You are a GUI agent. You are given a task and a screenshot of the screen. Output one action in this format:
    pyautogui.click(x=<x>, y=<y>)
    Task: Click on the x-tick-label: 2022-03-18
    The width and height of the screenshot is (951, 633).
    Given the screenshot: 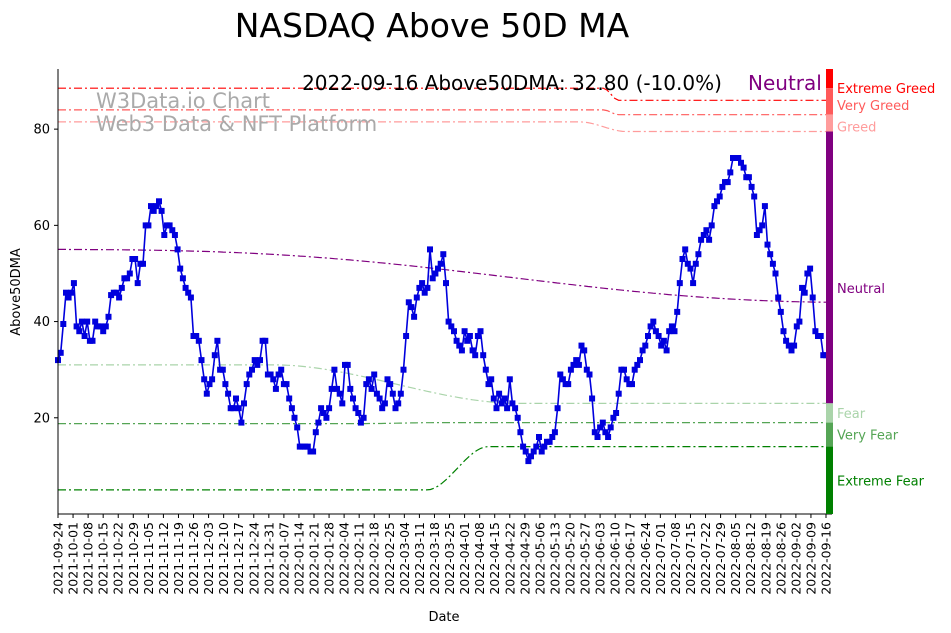 What is the action you would take?
    pyautogui.click(x=434, y=558)
    